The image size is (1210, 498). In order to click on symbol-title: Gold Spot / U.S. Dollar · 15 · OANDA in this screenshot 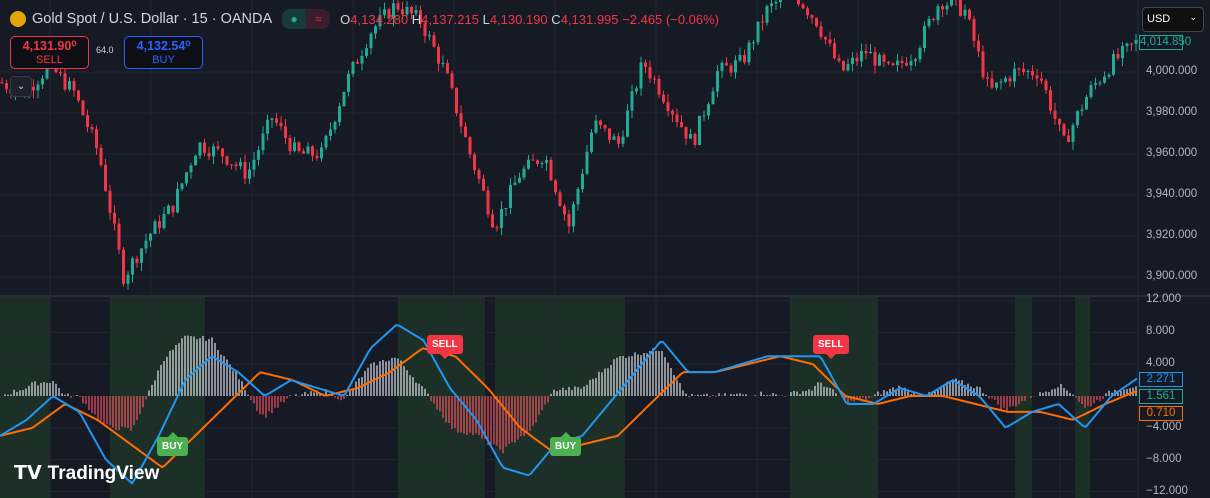, I will do `click(152, 19)`.